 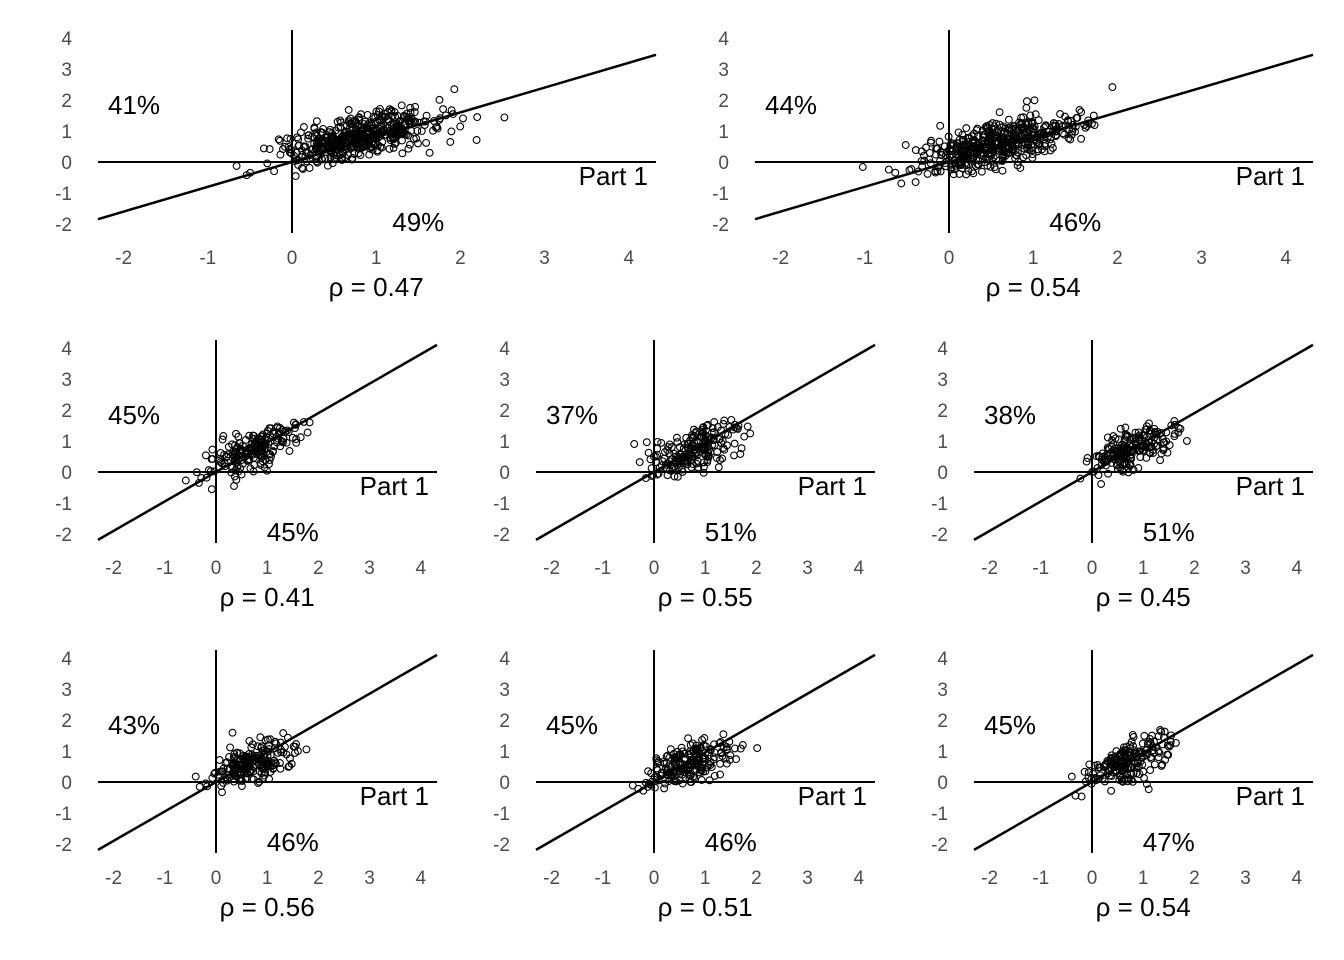 I want to click on y-tick-label: 3, so click(x=66, y=690).